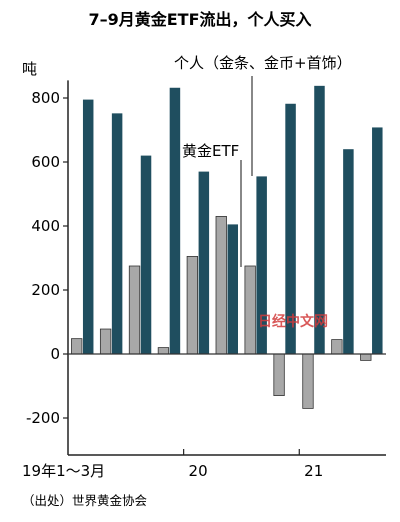 This screenshot has width=400, height=522. What do you see at coordinates (29, 69) in the screenshot?
I see `y-axis-unit: 吨` at bounding box center [29, 69].